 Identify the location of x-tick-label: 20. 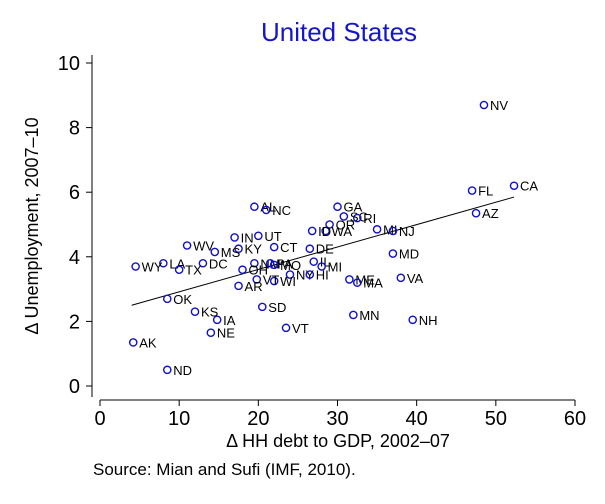
(258, 419).